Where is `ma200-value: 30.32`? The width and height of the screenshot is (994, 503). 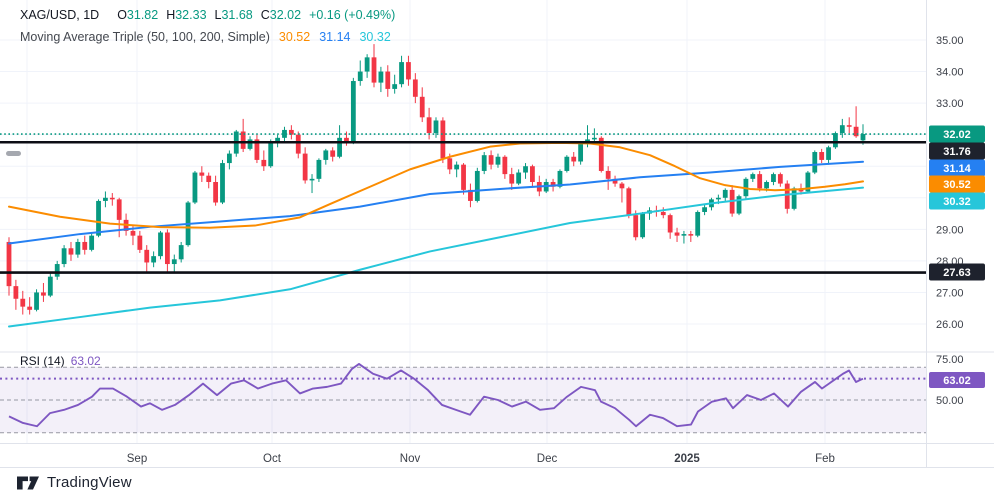 ma200-value: 30.32 is located at coordinates (375, 37).